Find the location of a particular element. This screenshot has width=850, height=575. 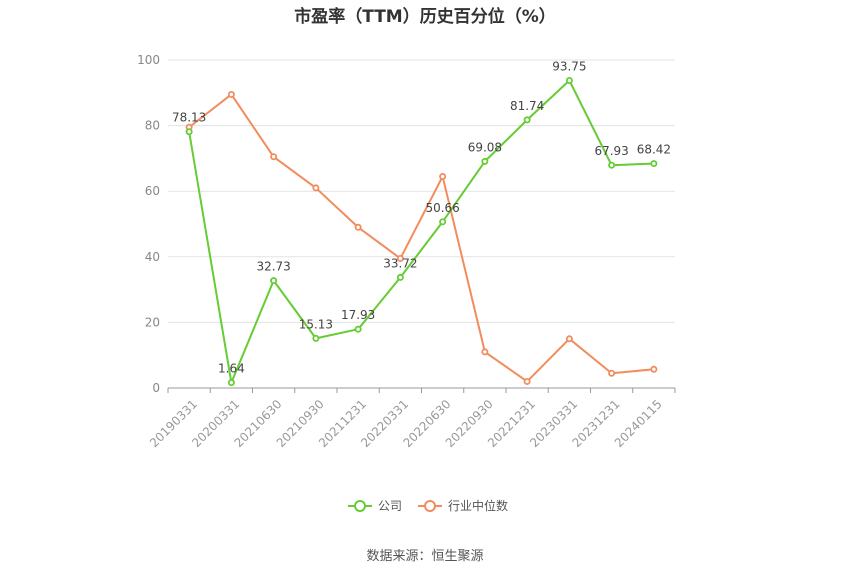

y-tick-label: 20 is located at coordinates (152, 322).